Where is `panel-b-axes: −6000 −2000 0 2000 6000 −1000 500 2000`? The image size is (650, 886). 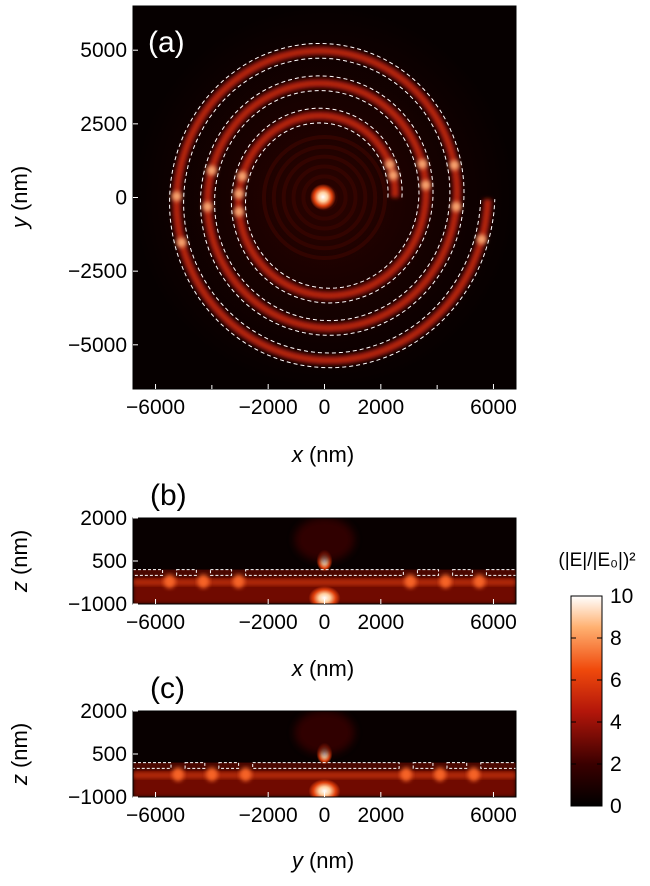
panel-b-axes: −6000 −2000 0 2000 6000 −1000 500 2000 is located at coordinates (292, 570).